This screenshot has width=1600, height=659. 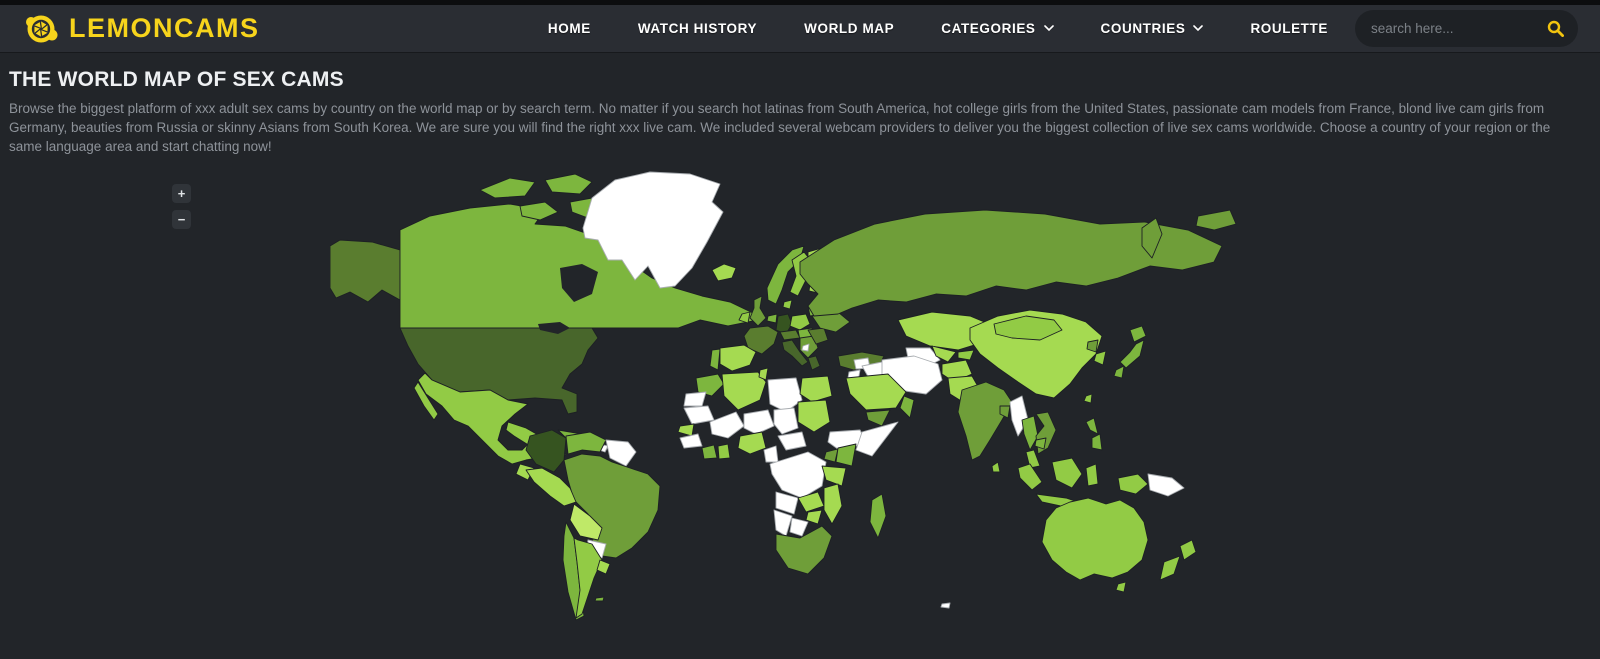 What do you see at coordinates (878, 516) in the screenshot?
I see `country-madagascar` at bounding box center [878, 516].